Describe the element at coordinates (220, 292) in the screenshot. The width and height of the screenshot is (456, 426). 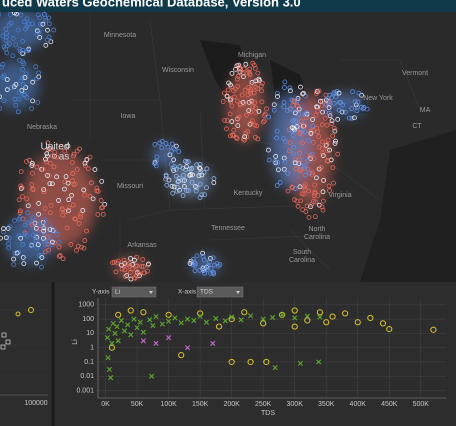
I see `x-axis-dropdown` at that location.